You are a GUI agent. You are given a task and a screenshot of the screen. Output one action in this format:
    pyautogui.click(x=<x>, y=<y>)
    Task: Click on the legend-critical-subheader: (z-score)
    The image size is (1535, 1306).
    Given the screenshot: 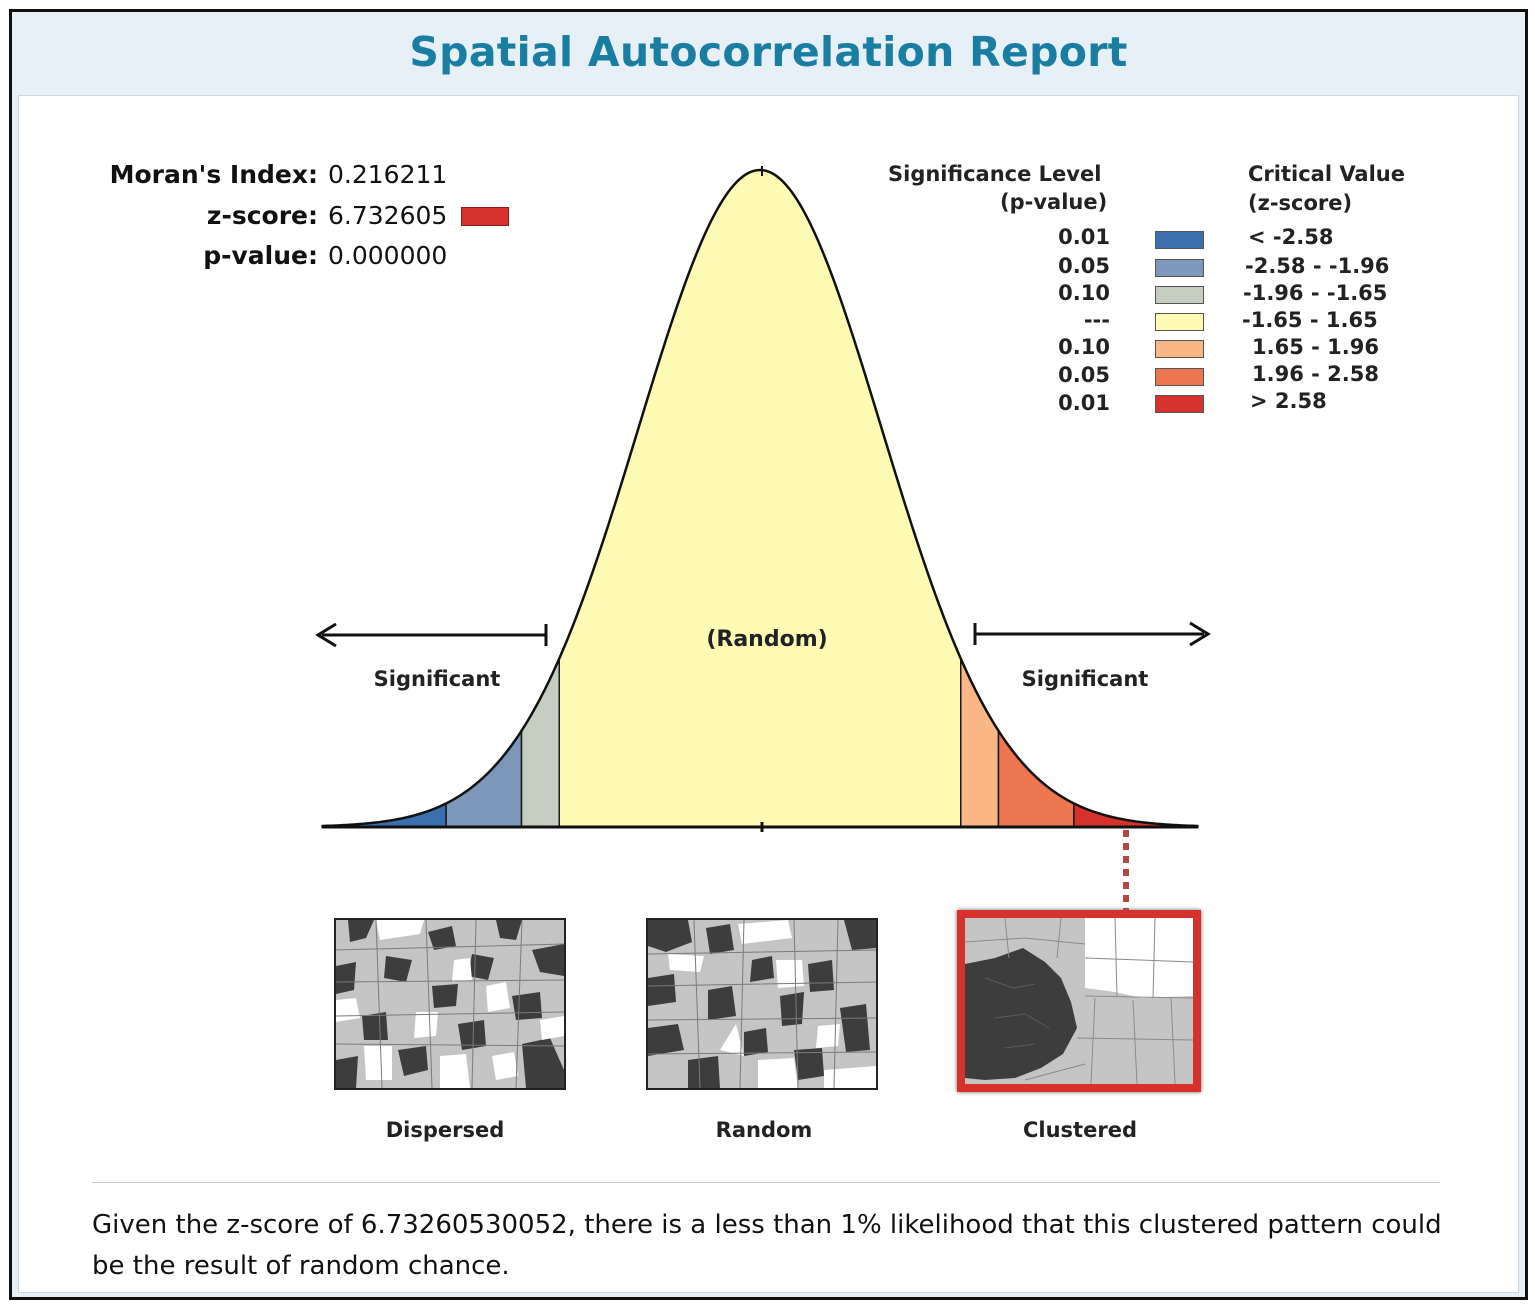 What is the action you would take?
    pyautogui.click(x=1300, y=203)
    